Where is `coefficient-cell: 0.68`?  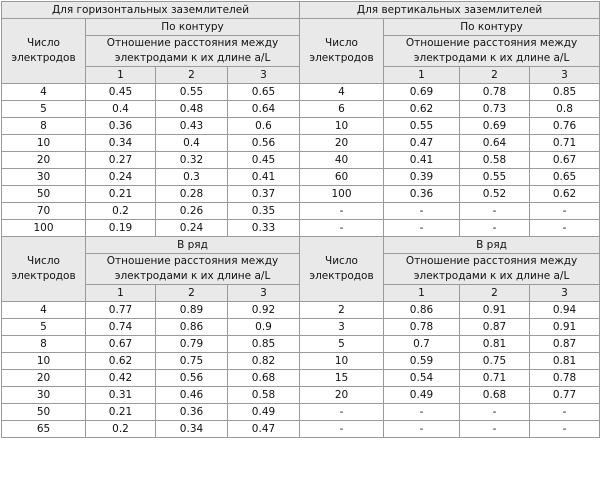 coefficient-cell: 0.68 is located at coordinates (494, 395).